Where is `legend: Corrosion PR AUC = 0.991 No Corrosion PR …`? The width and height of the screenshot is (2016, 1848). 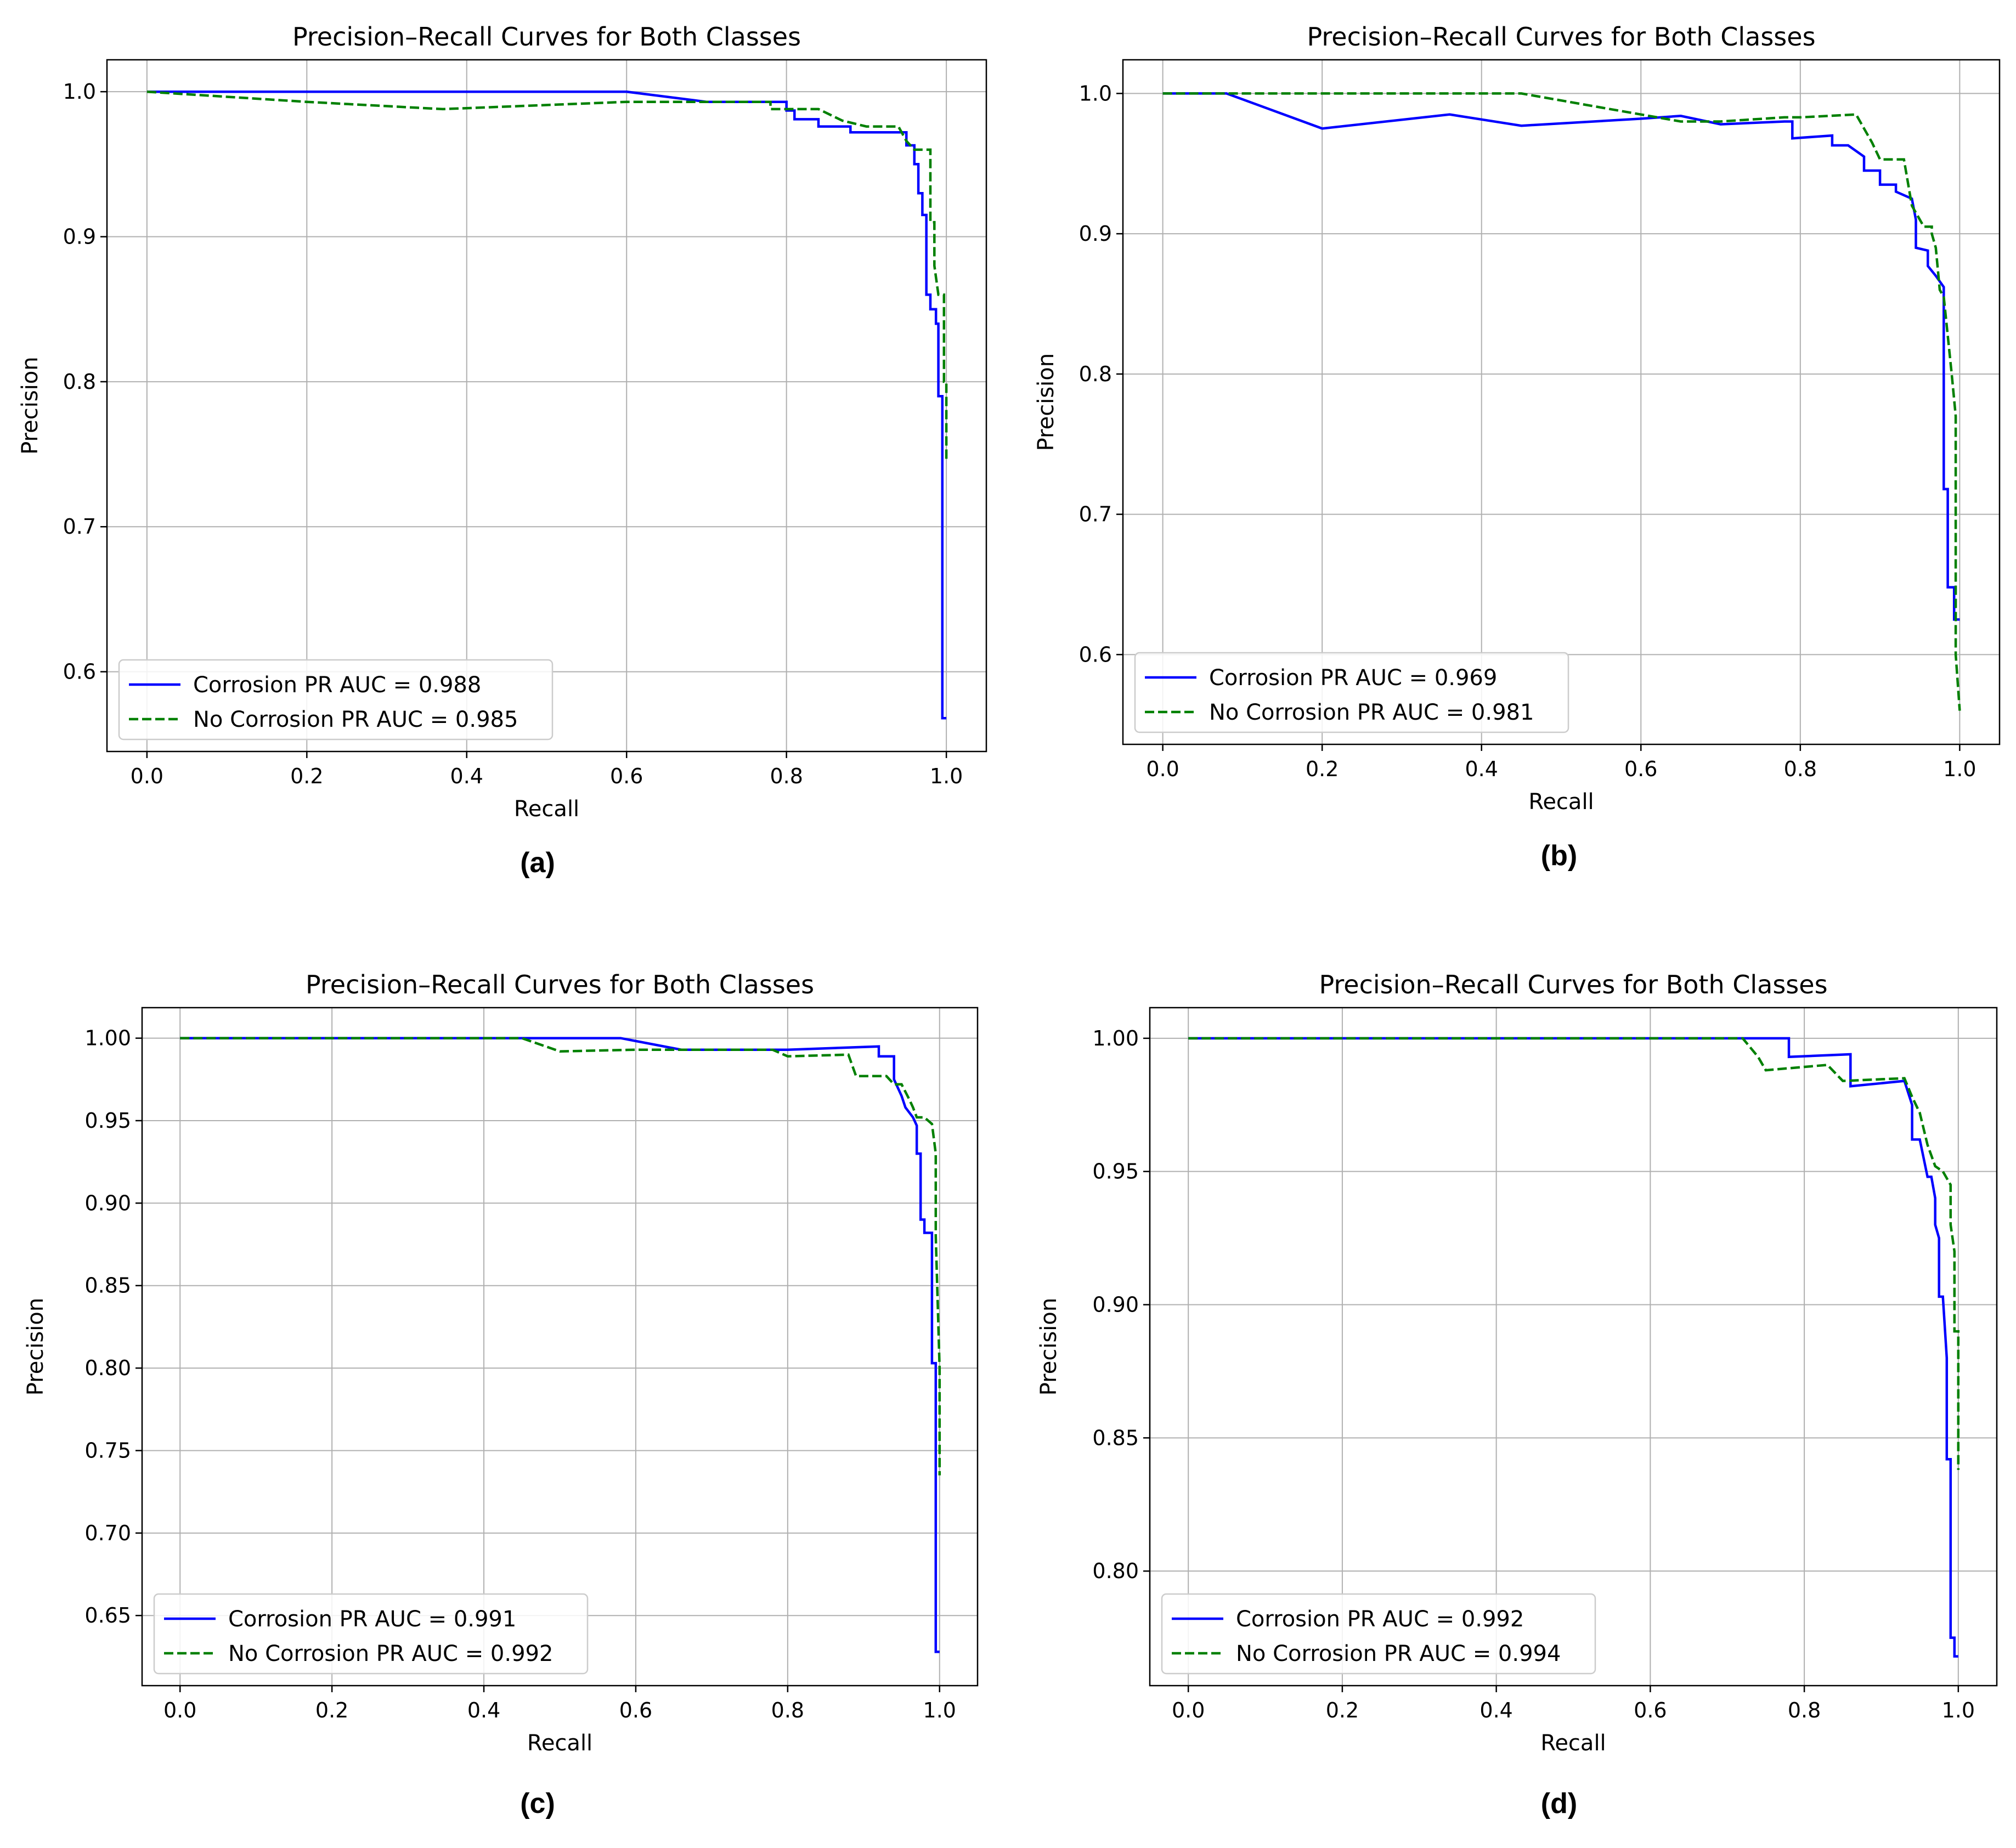 legend: Corrosion PR AUC = 0.991 No Corrosion PR … is located at coordinates (371, 1634).